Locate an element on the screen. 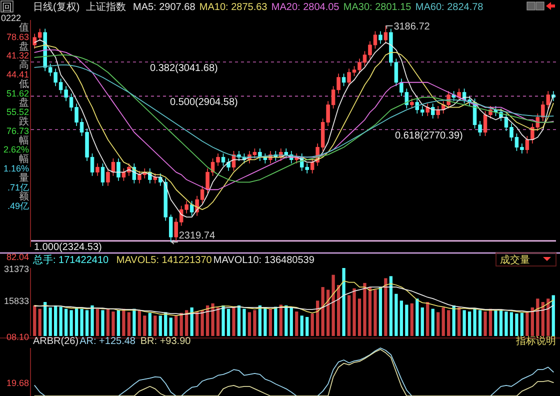 The width and height of the screenshot is (560, 396). text: 总手: 171422410 is located at coordinates (71, 260).